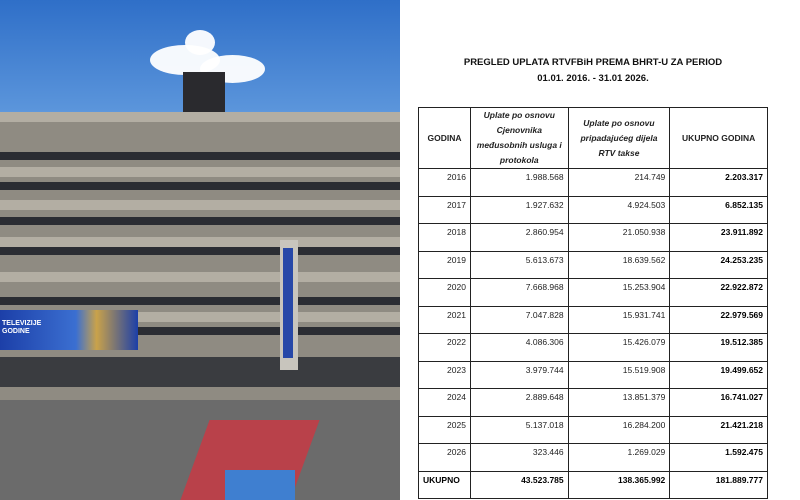 The height and width of the screenshot is (500, 800). I want to click on header-year: GODINA, so click(444, 138).